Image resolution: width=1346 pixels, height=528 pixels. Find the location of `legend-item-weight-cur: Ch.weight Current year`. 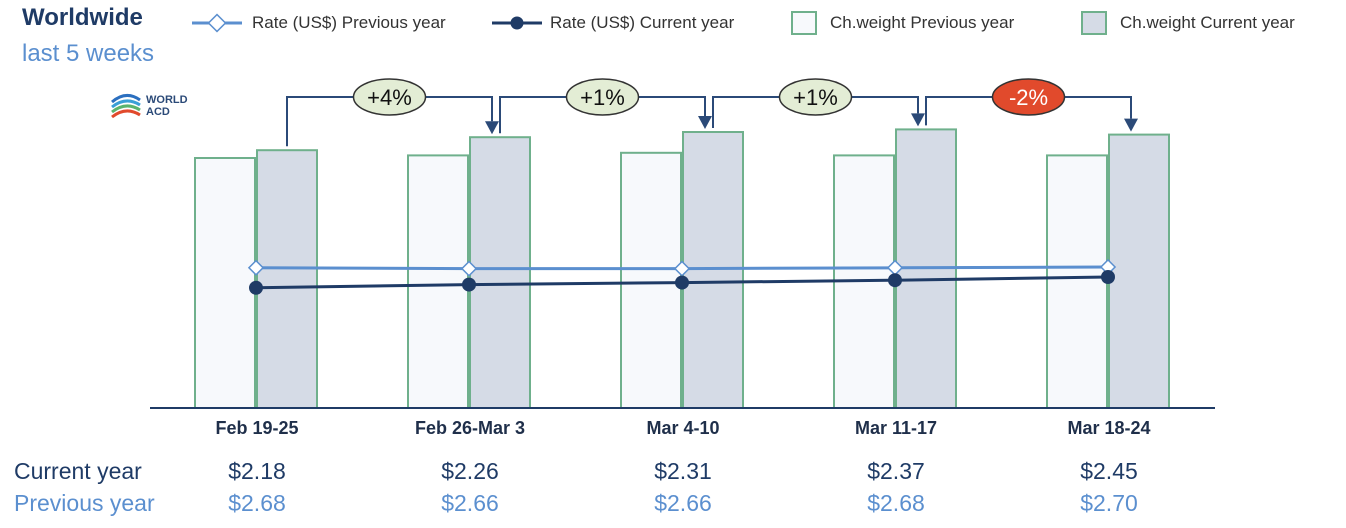

legend-item-weight-cur: Ch.weight Current year is located at coordinates (1187, 23).